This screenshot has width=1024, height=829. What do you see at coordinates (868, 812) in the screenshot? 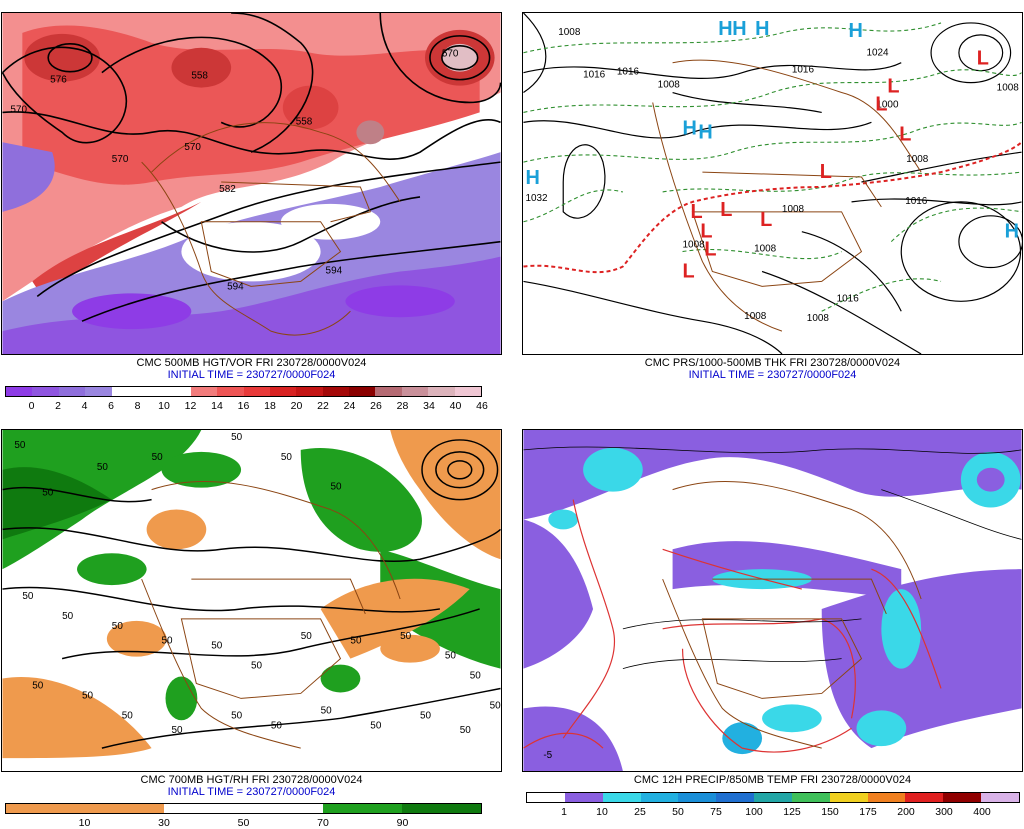
I see `colorbar-tick-label: 175` at bounding box center [868, 812].